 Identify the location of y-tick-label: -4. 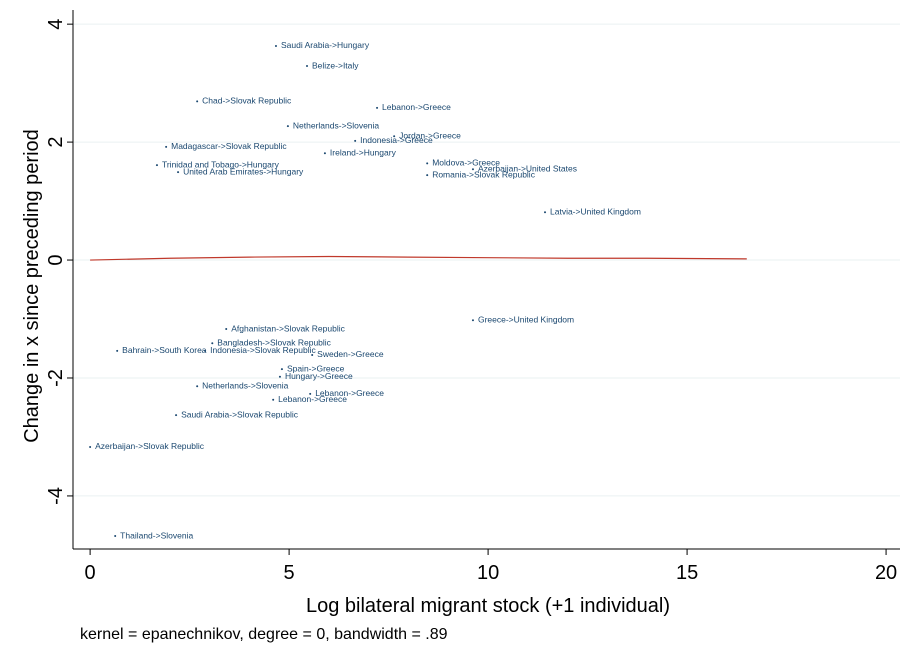
(56, 496).